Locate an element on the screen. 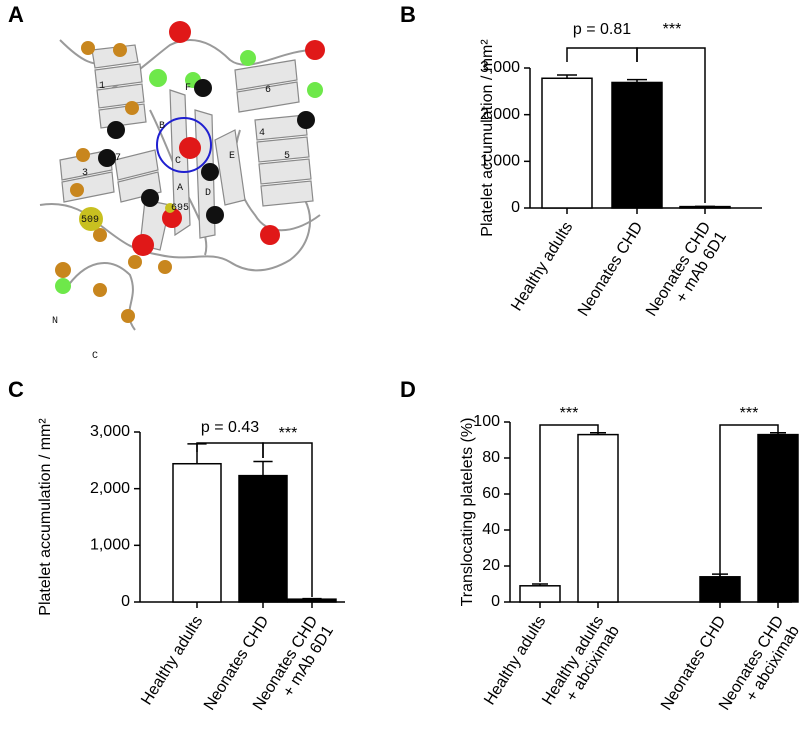 This screenshot has width=800, height=746. y-tick-label: 1,000 is located at coordinates (110, 545).